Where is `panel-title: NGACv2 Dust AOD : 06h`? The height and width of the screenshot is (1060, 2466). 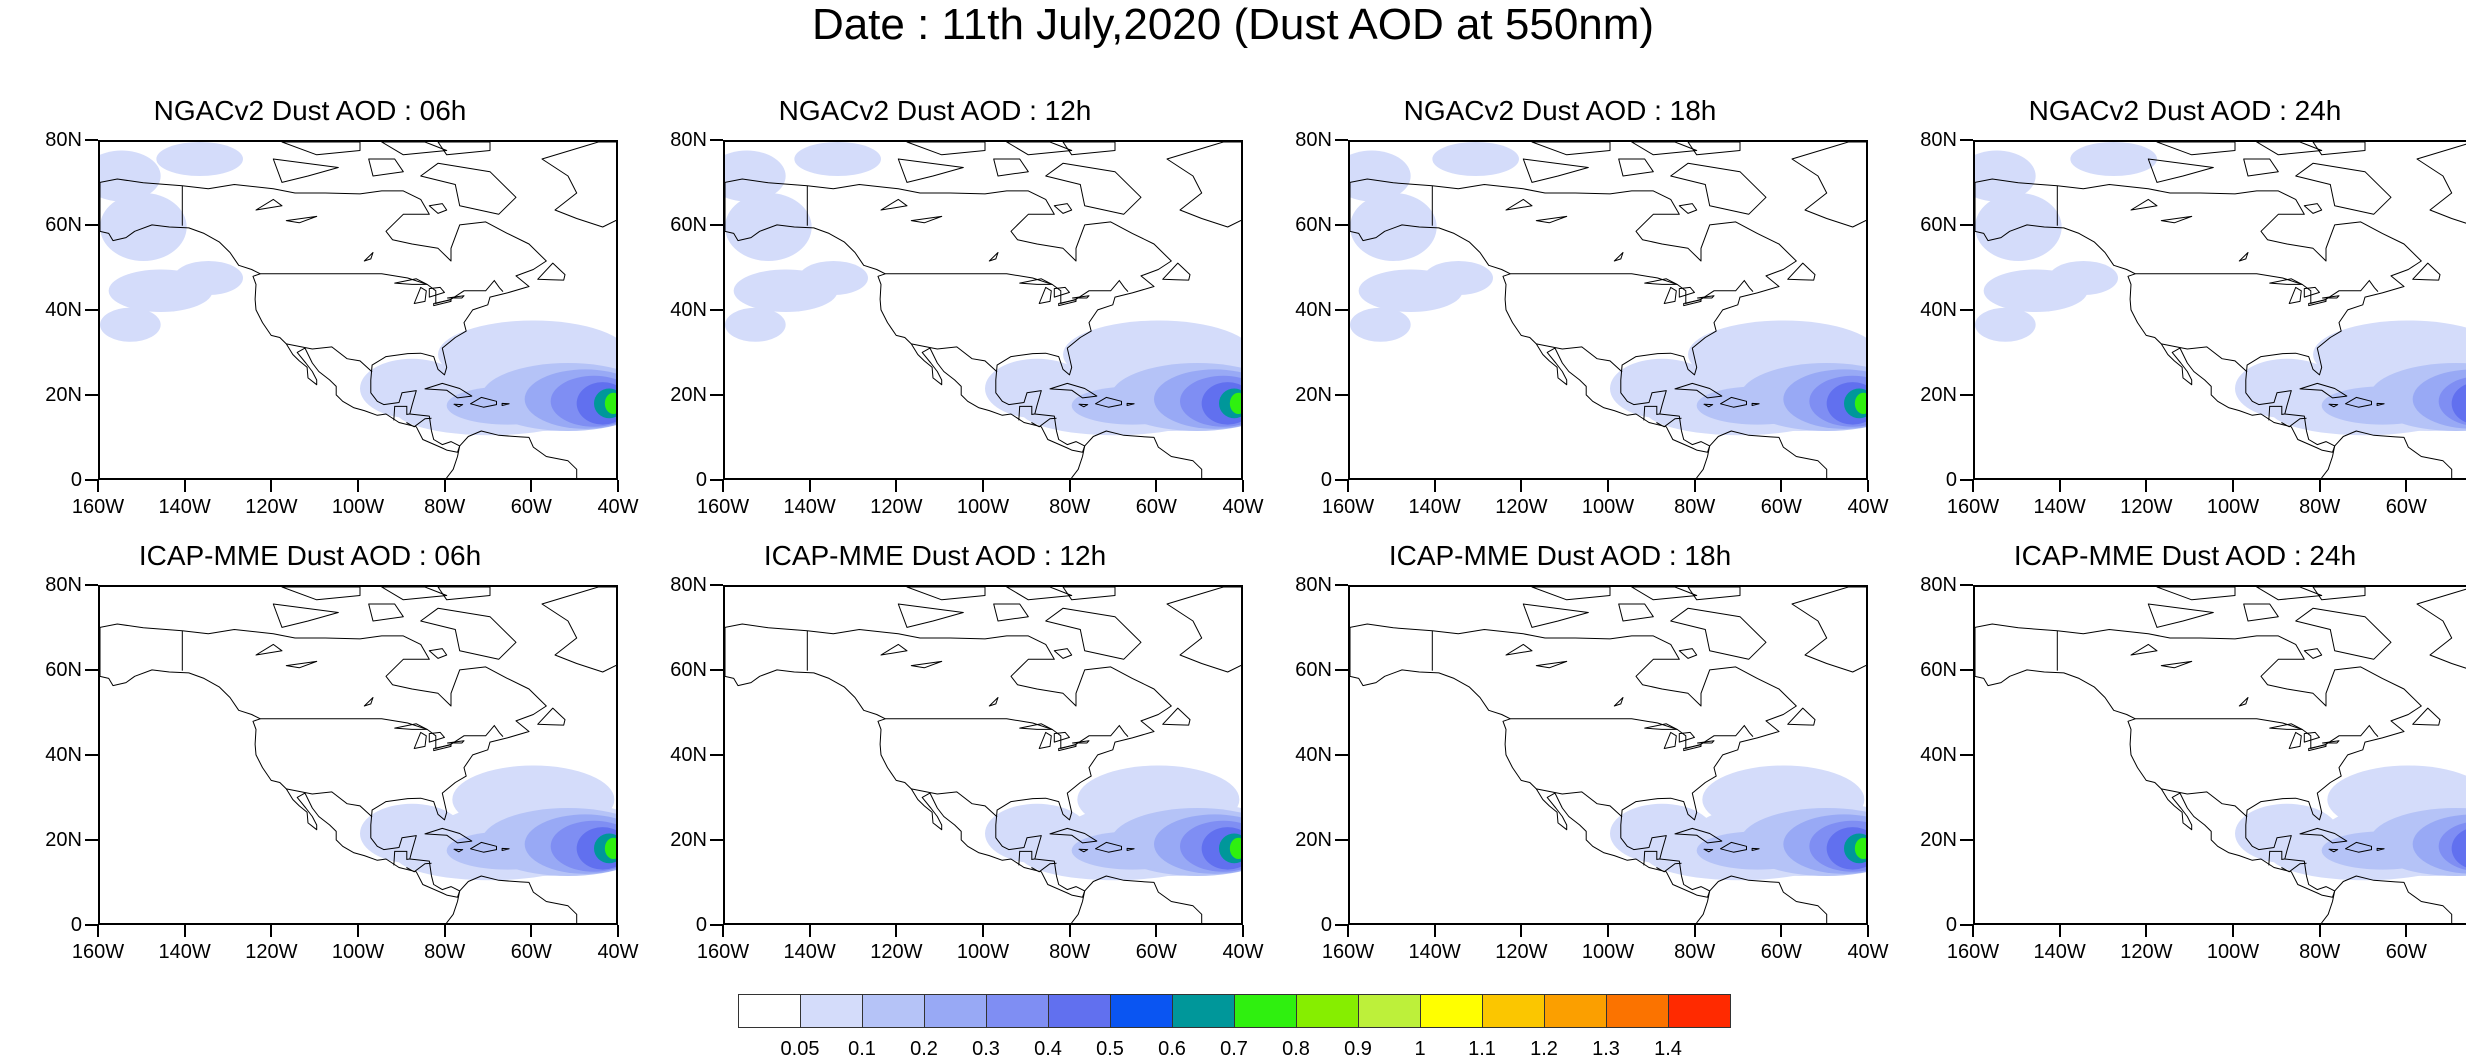
panel-title: NGACv2 Dust AOD : 06h is located at coordinates (310, 111).